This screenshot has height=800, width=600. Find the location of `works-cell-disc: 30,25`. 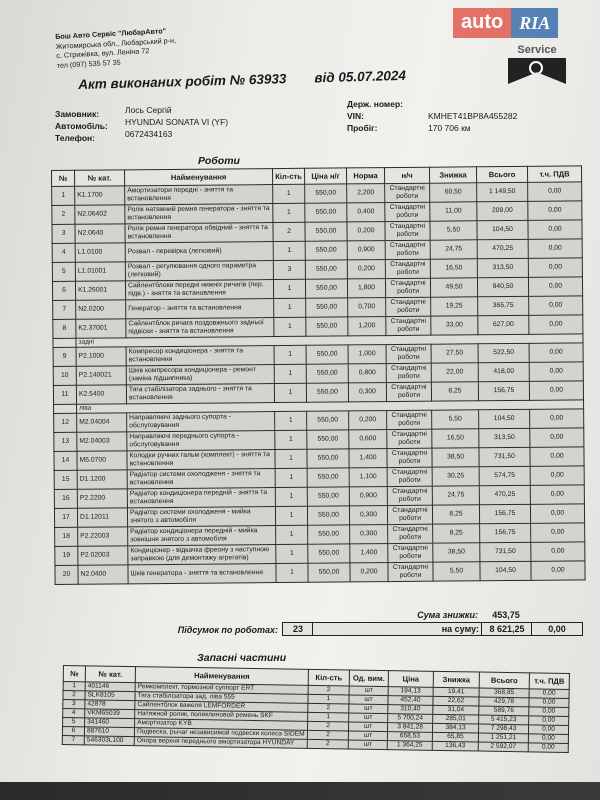

works-cell-disc: 30,25 is located at coordinates (456, 476).